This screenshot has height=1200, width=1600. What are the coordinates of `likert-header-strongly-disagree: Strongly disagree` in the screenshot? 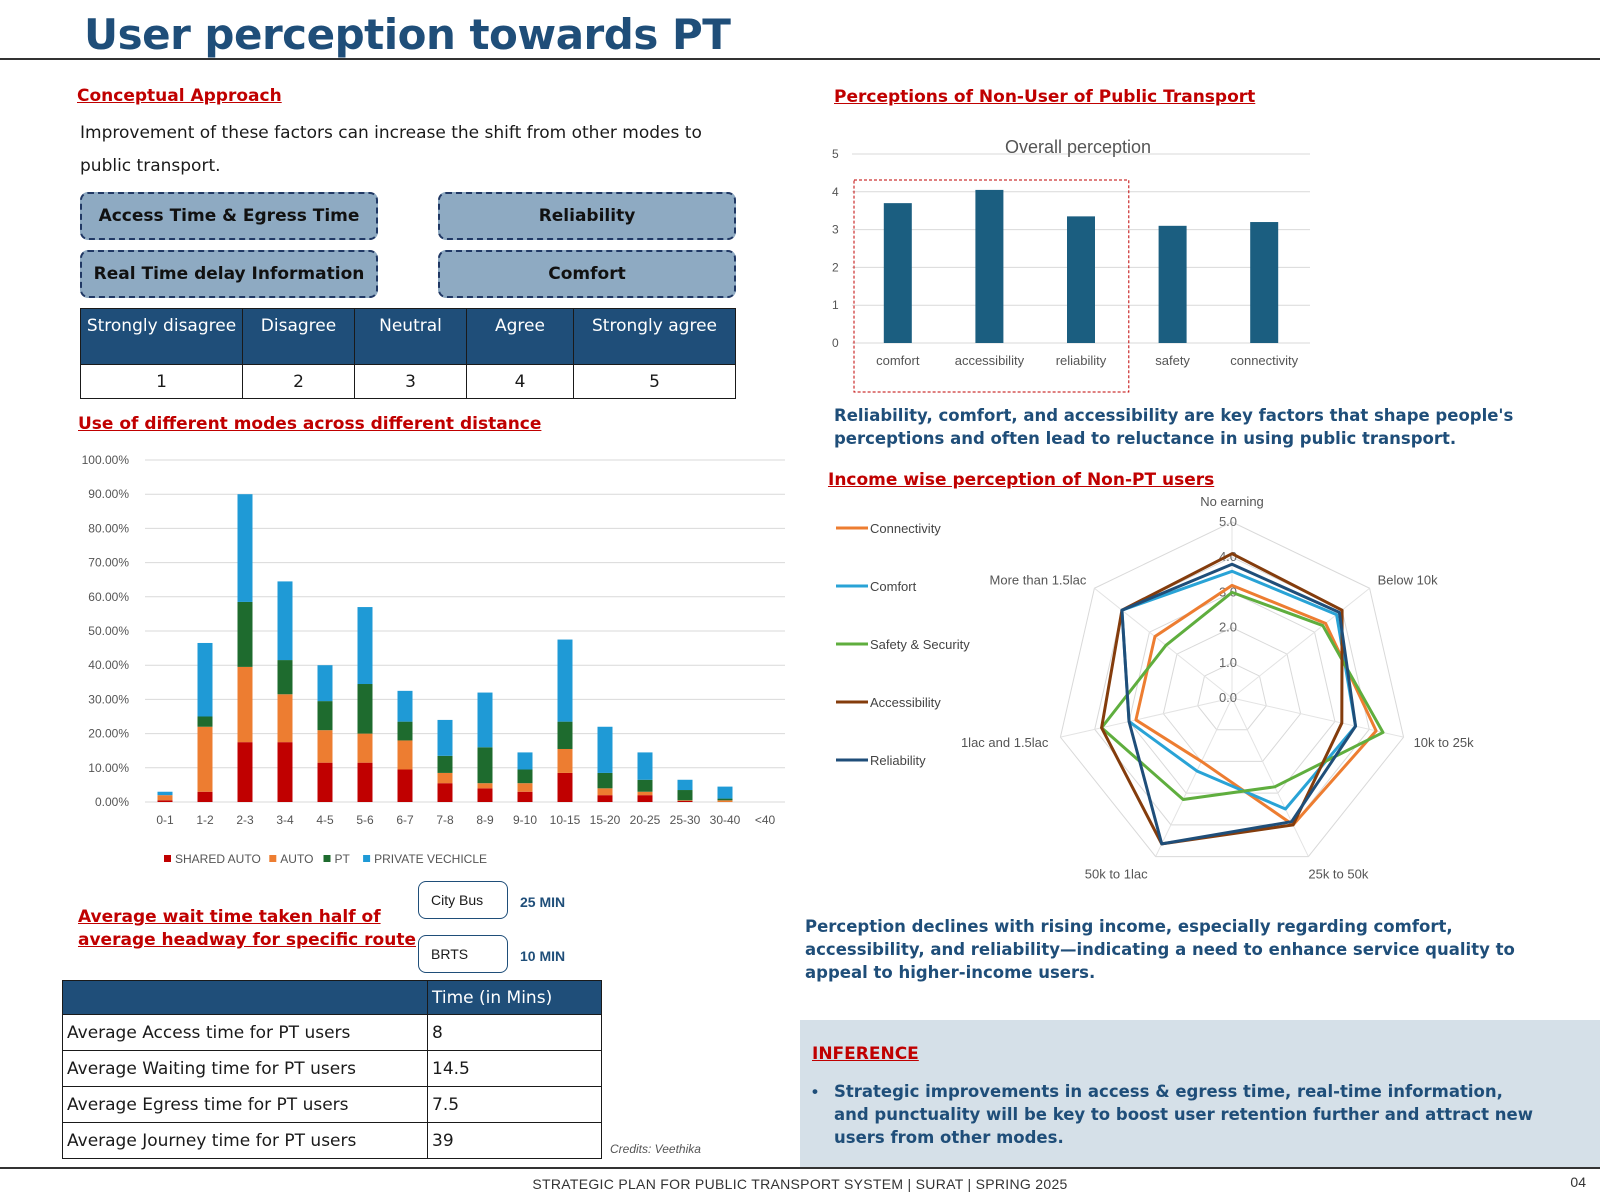 It's located at (161, 336).